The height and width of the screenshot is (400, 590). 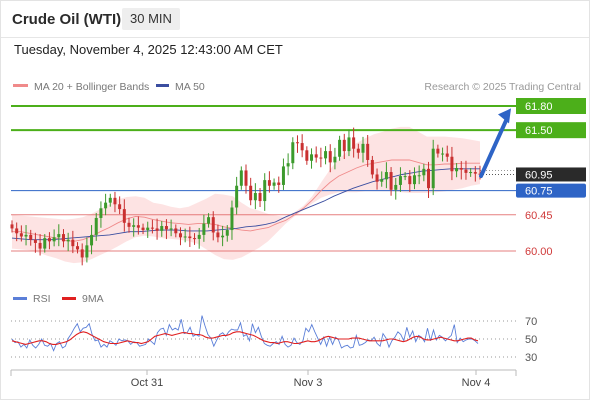 What do you see at coordinates (539, 252) in the screenshot?
I see `support-label: 60.00` at bounding box center [539, 252].